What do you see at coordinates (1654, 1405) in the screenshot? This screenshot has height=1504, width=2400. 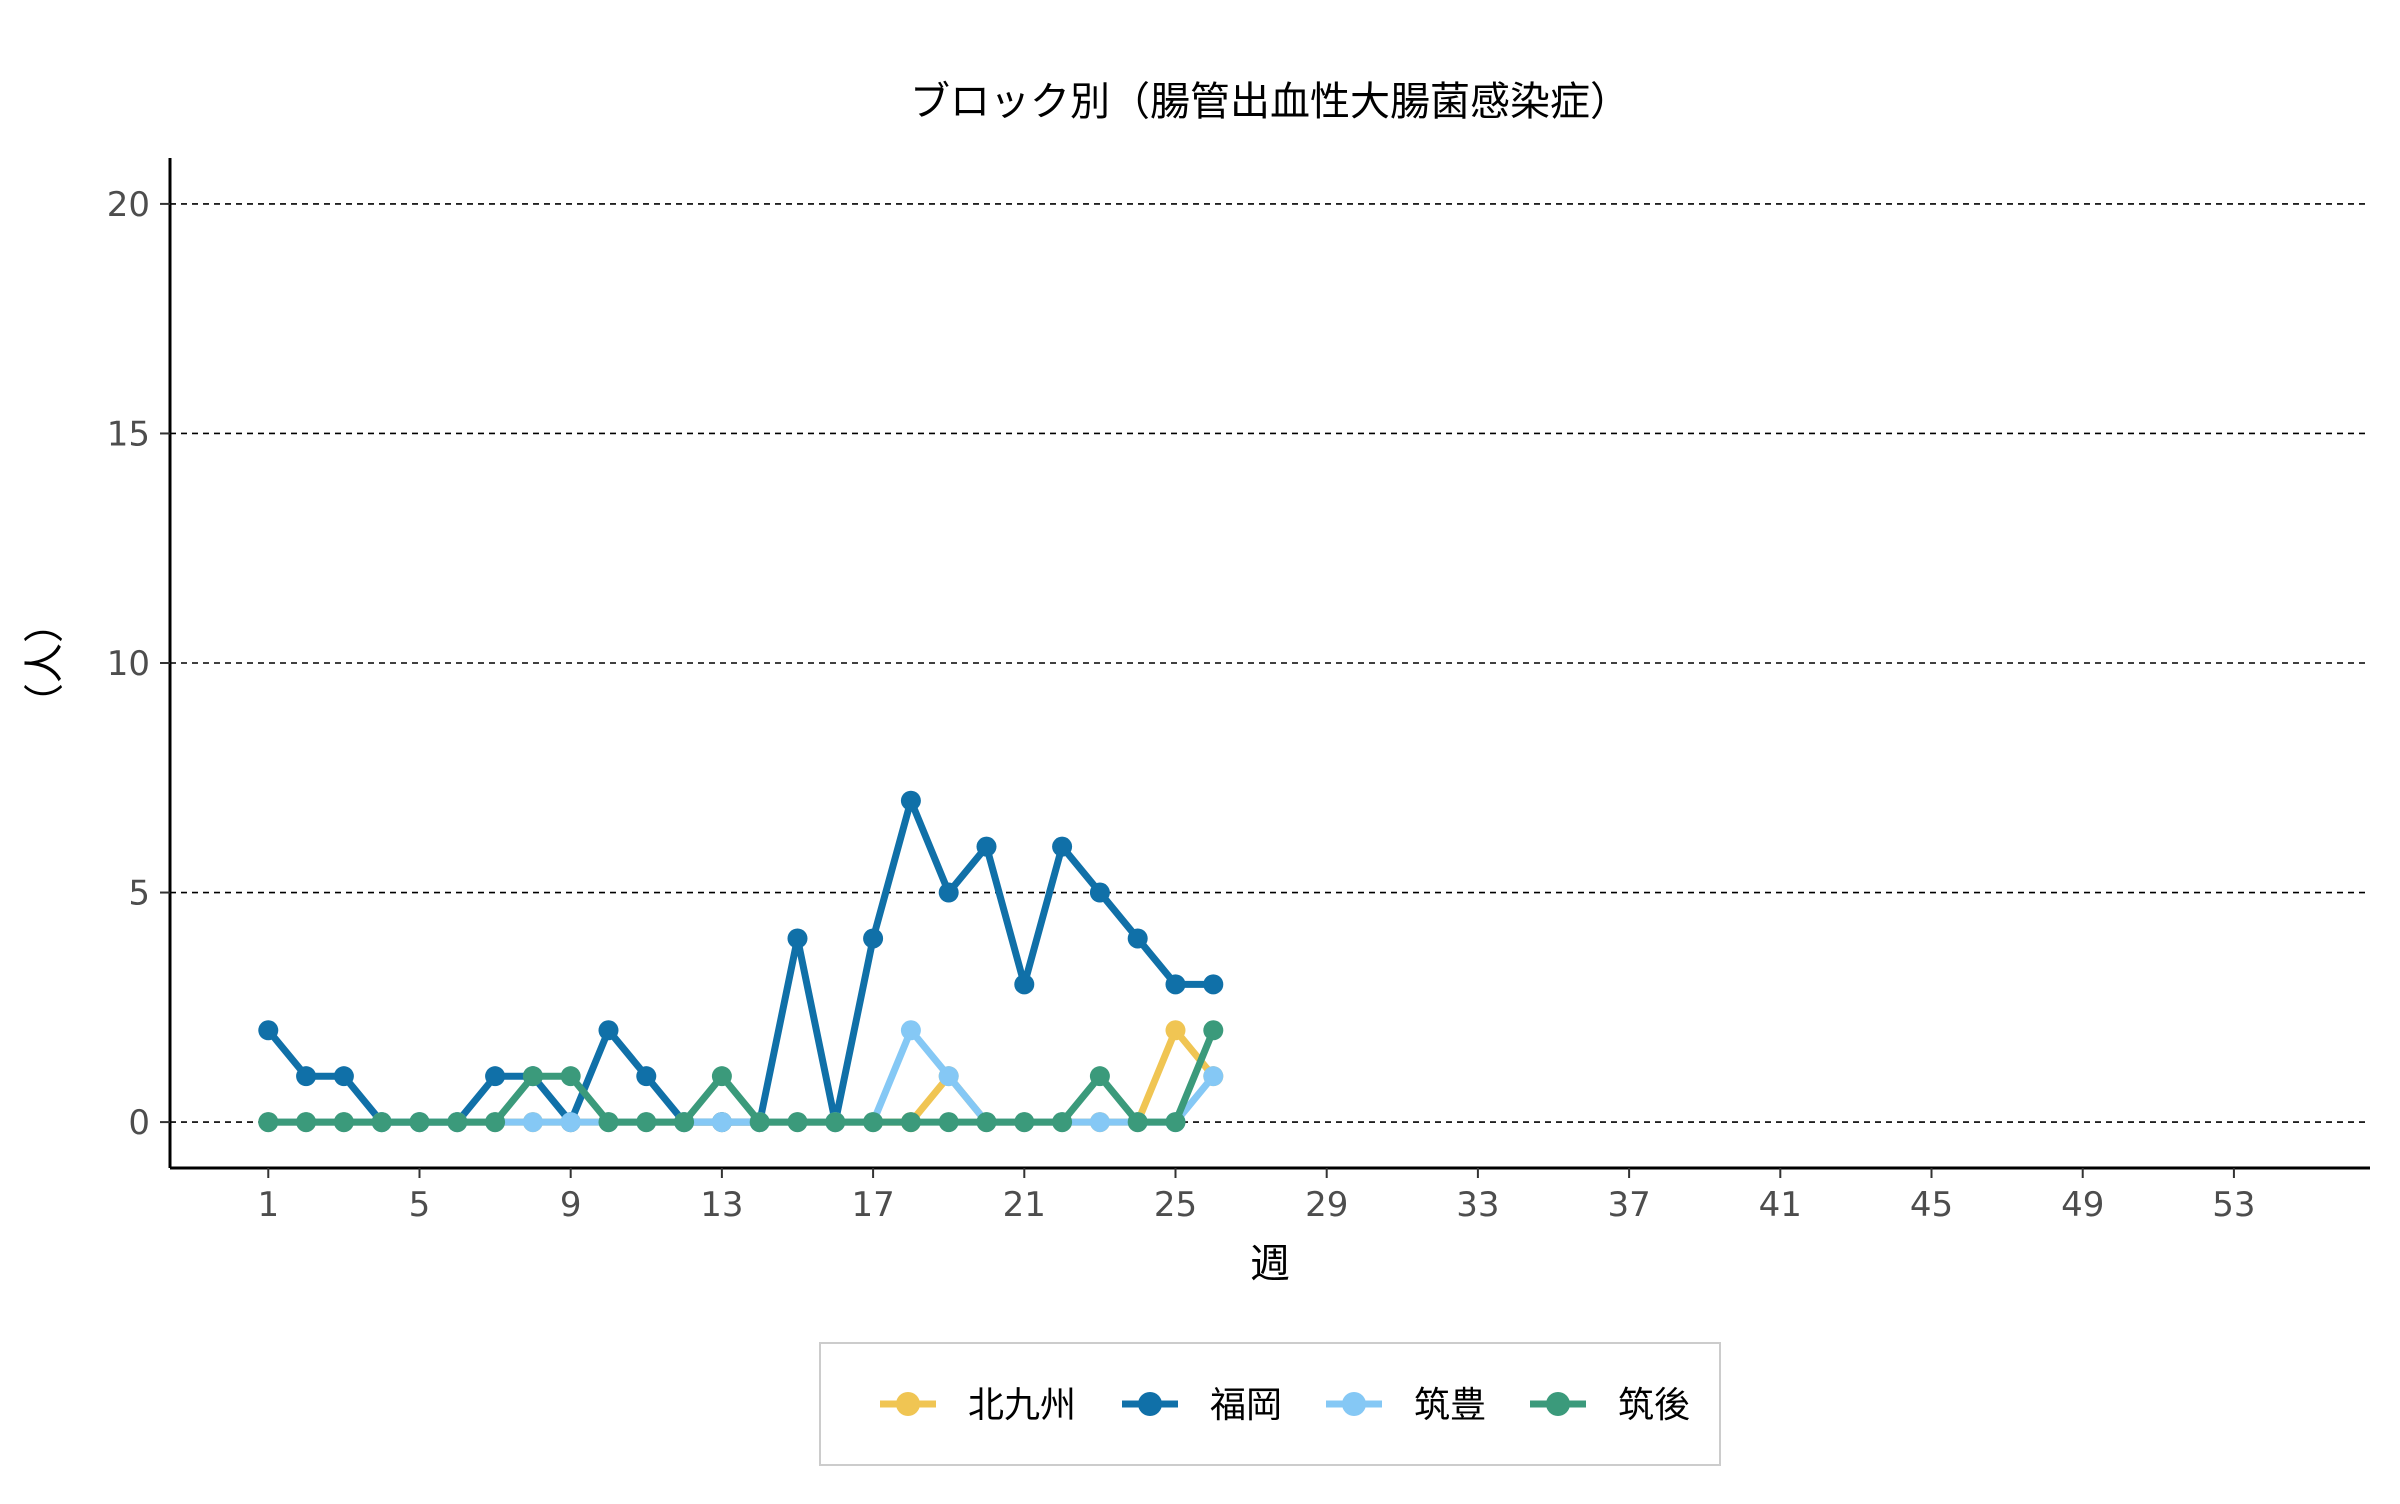 I see `legend-label: 筑後` at bounding box center [1654, 1405].